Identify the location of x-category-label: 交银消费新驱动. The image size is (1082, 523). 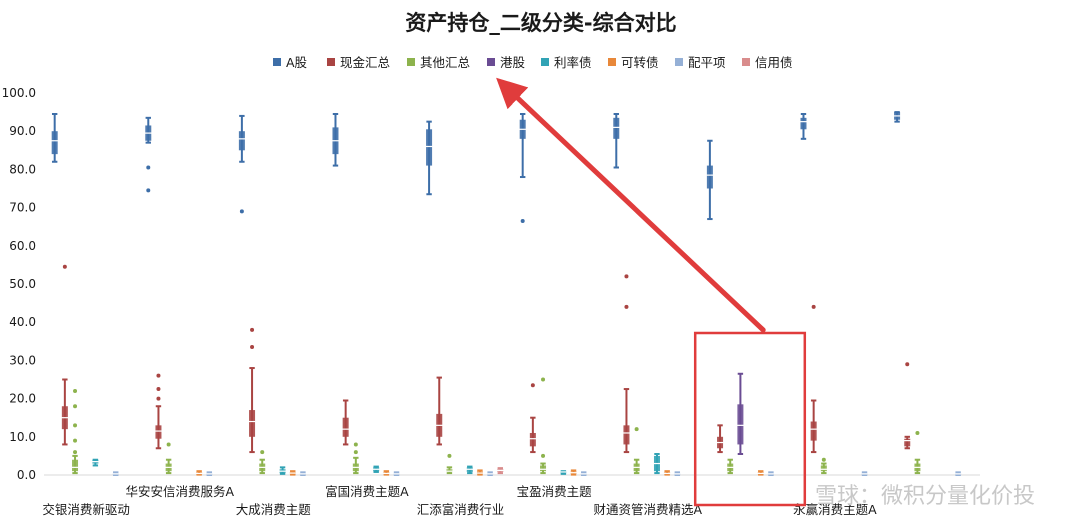
(86, 509).